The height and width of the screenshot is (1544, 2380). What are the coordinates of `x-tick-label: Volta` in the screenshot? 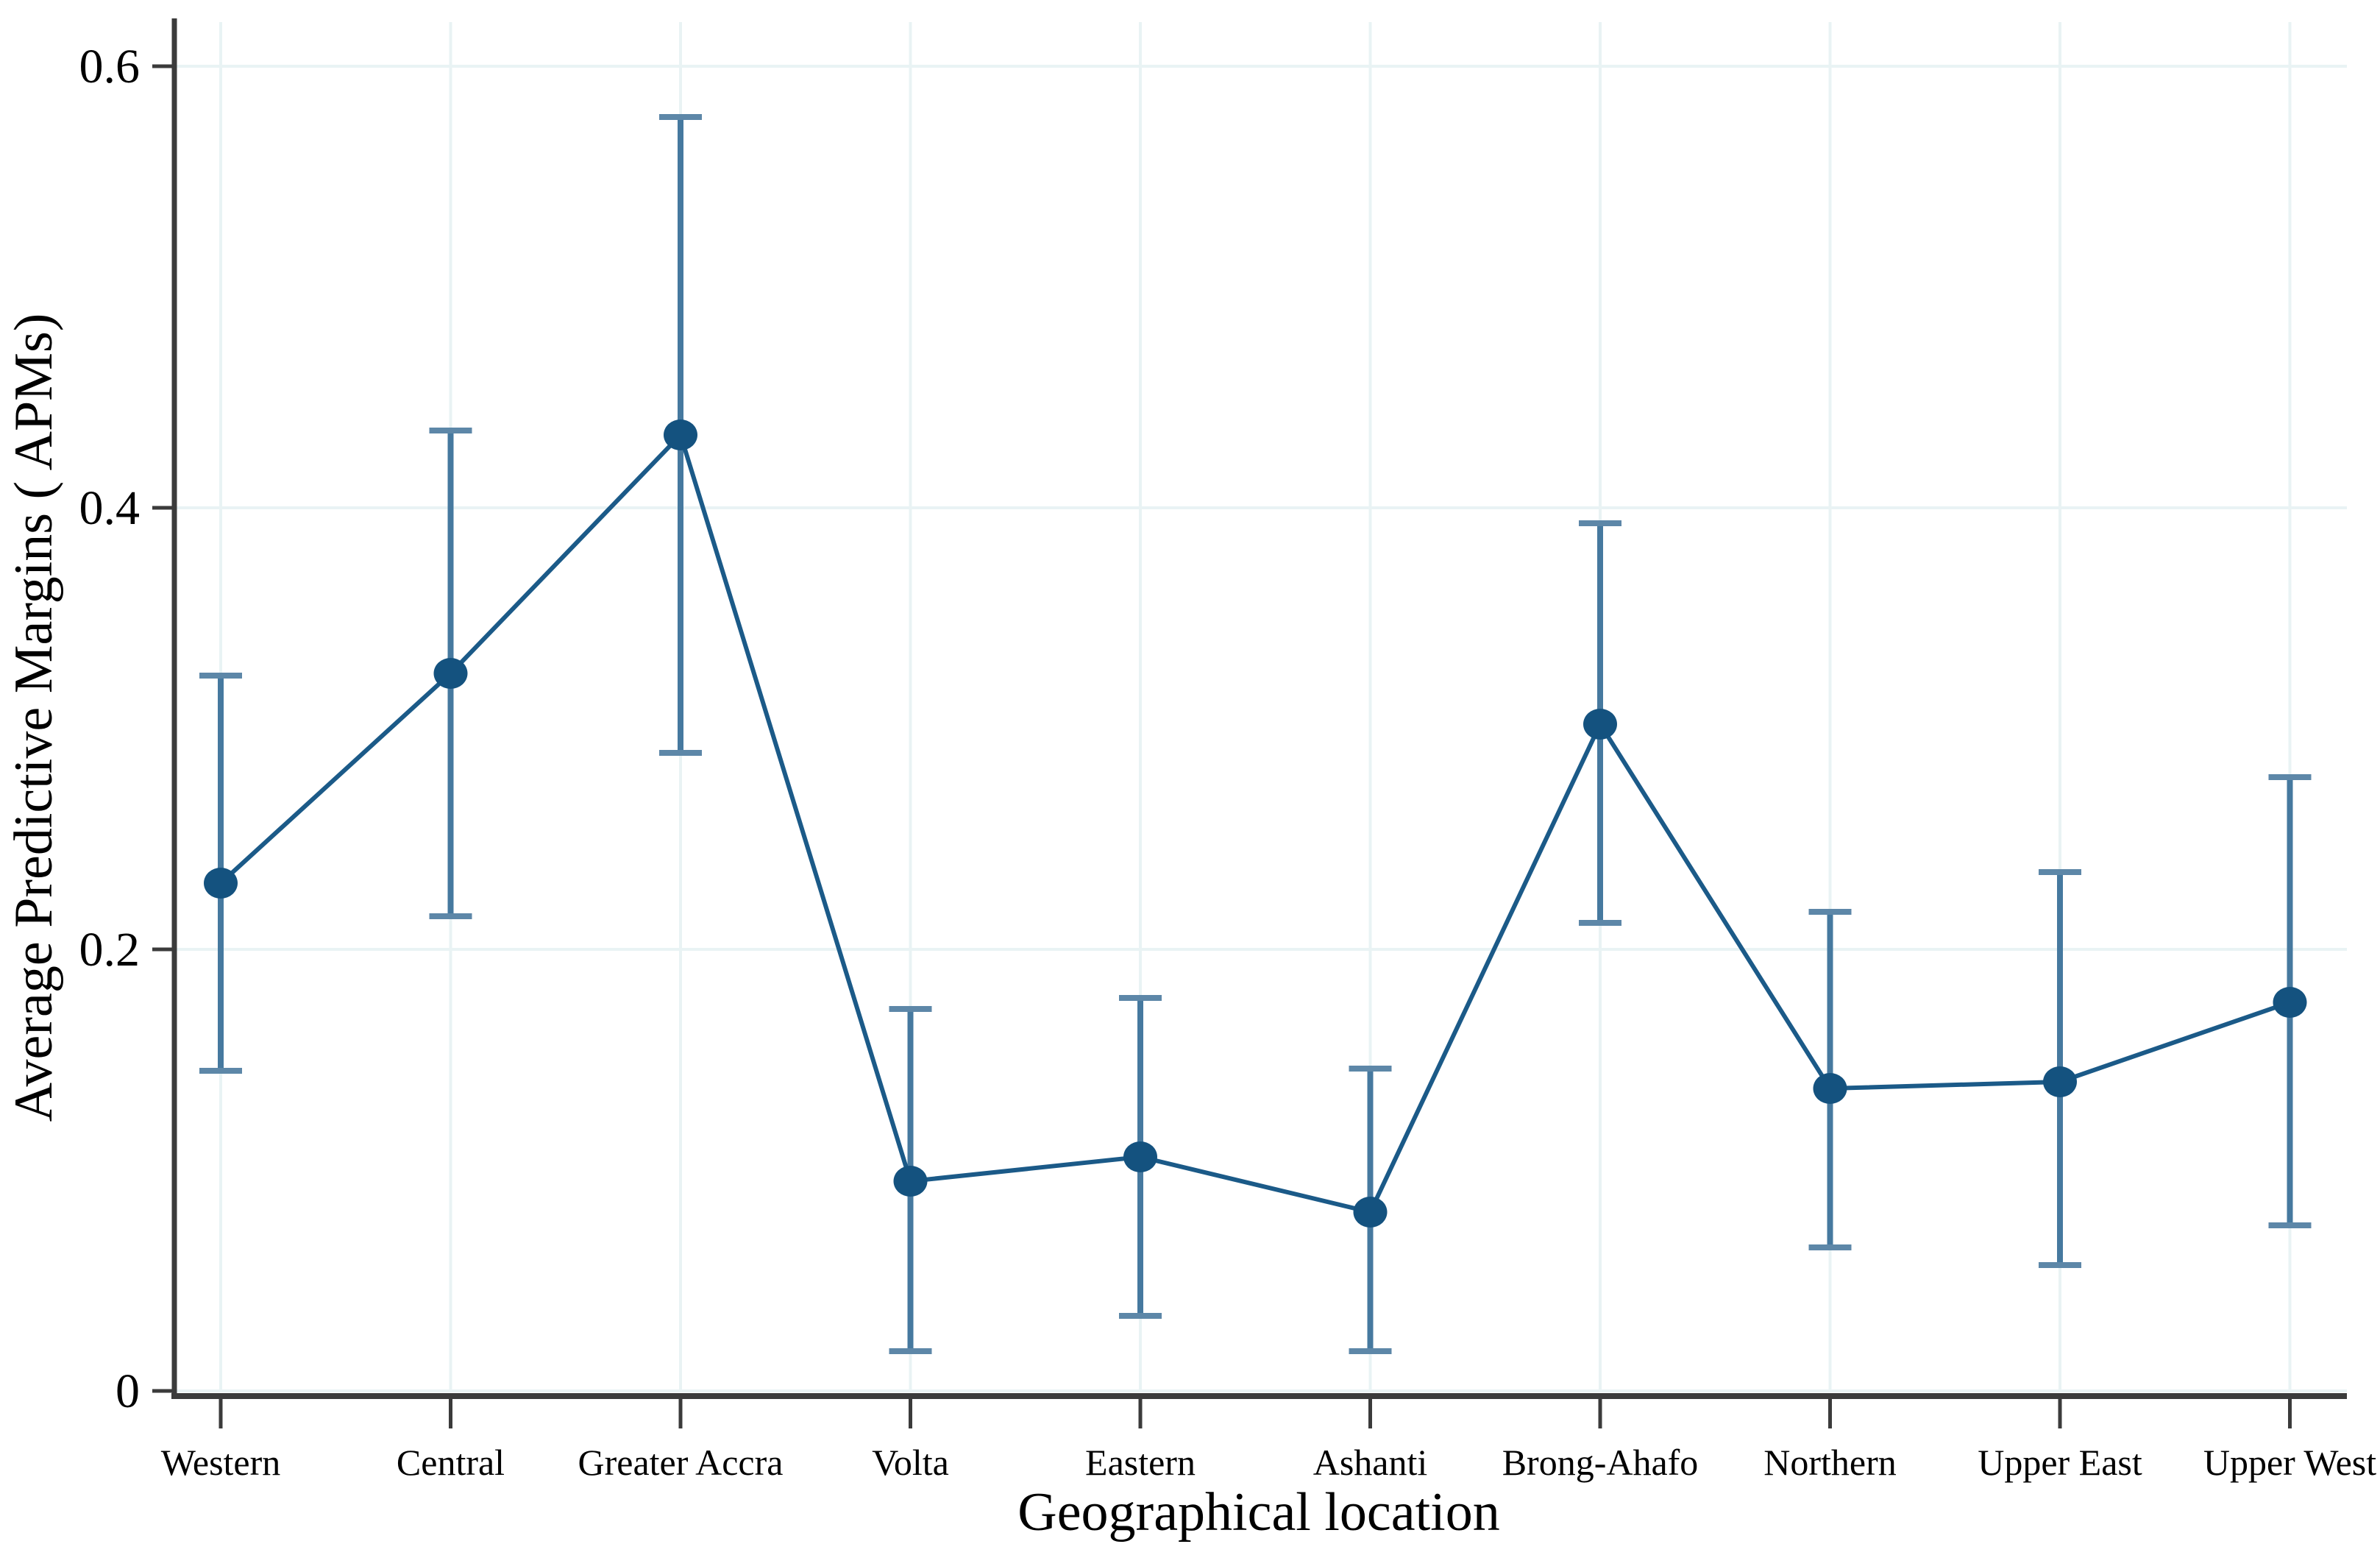 It's located at (911, 1462).